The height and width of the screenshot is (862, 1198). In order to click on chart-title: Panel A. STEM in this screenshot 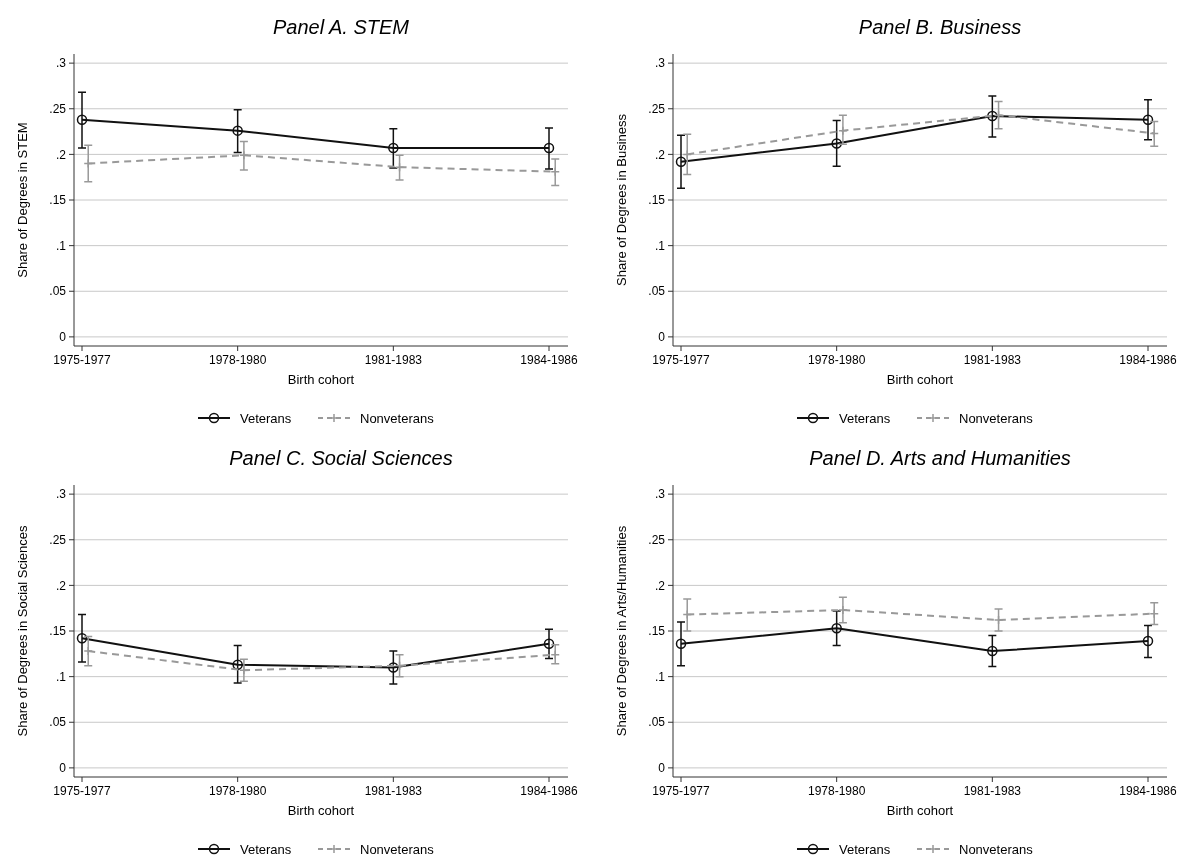, I will do `click(341, 27)`.